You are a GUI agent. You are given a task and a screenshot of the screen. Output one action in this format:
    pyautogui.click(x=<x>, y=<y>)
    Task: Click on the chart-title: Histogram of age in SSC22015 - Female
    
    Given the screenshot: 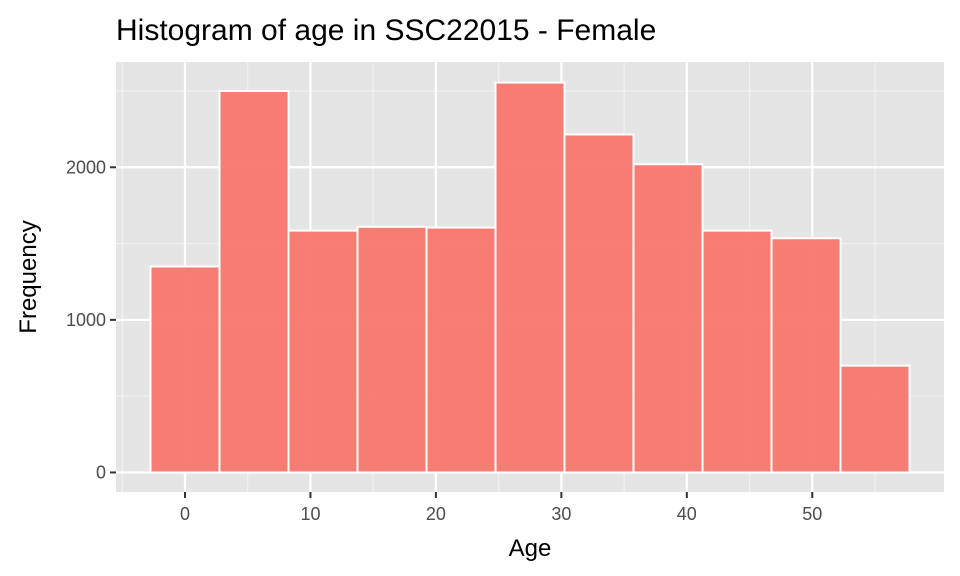 What is the action you would take?
    pyautogui.click(x=386, y=30)
    